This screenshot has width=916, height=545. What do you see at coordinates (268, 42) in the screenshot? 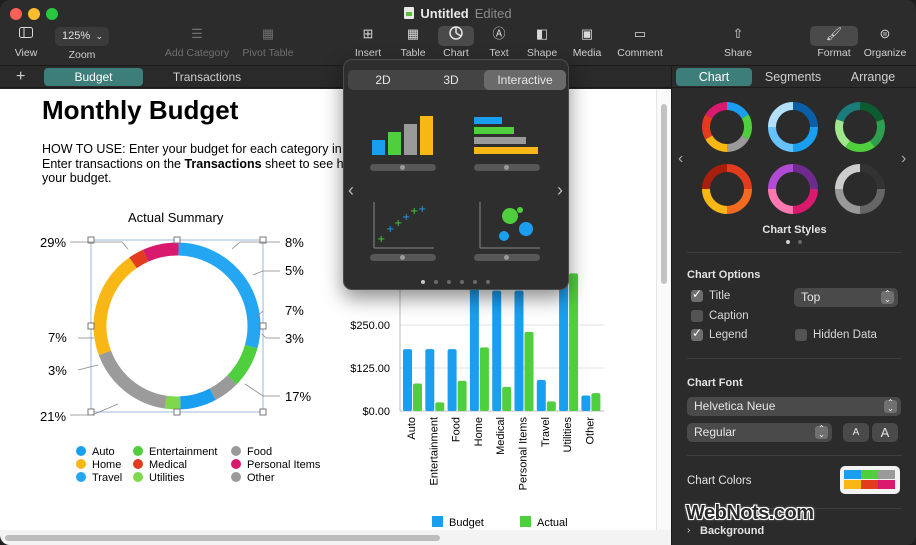
I see `pivot-table-button: ▦ Pivot Table` at bounding box center [268, 42].